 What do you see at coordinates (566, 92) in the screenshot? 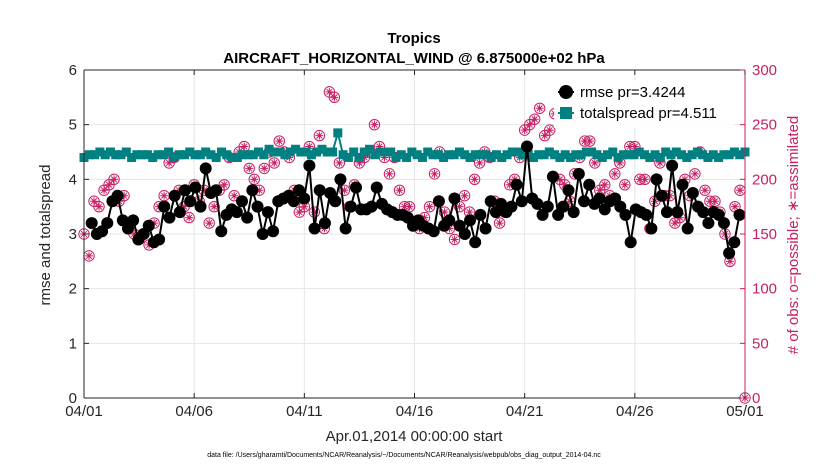
I see `legend-rmse-marker` at bounding box center [566, 92].